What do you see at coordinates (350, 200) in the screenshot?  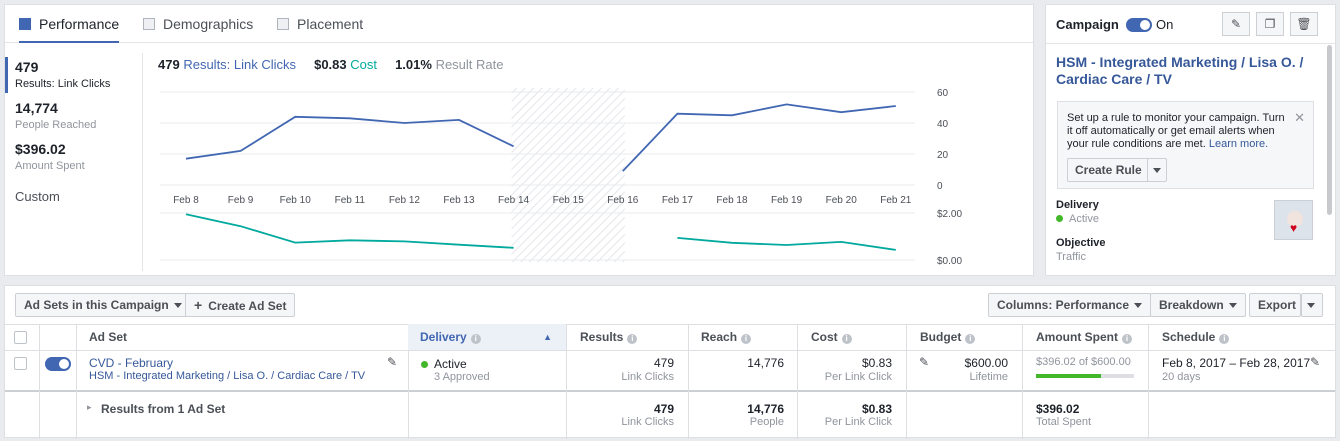 I see `x-tick-label: Feb 11` at bounding box center [350, 200].